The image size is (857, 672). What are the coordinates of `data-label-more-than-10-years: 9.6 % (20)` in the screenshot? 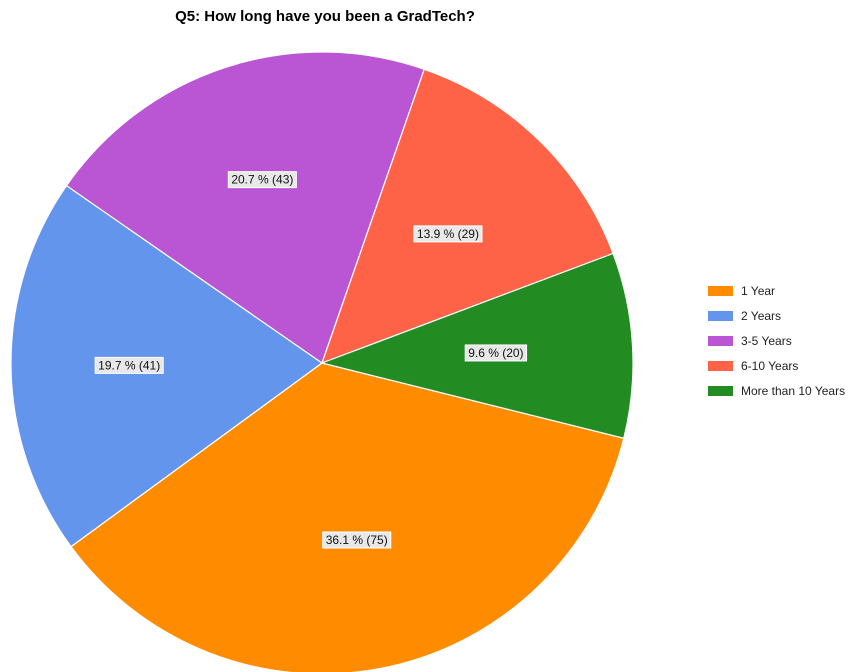 It's located at (496, 353).